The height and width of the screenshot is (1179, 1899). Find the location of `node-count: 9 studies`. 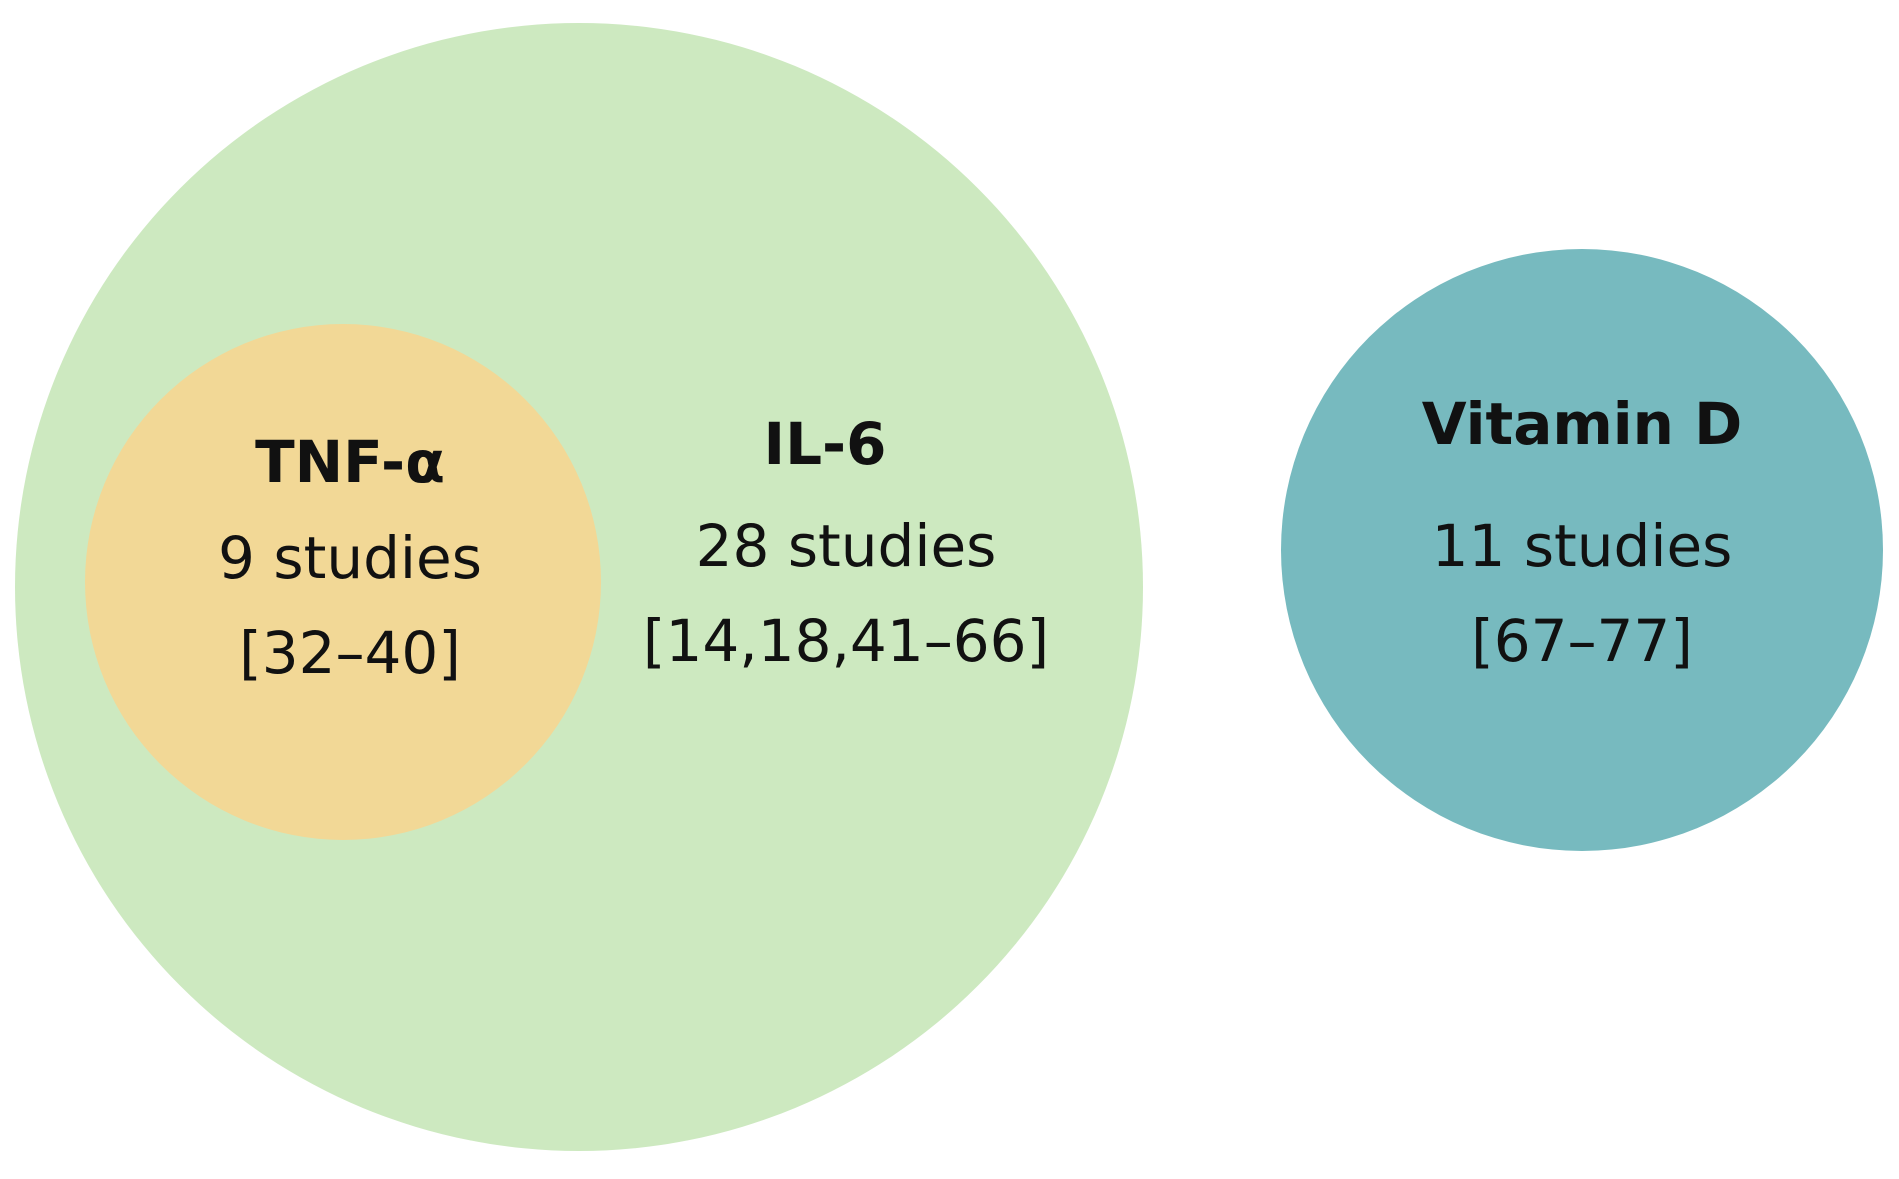

node-count: 9 studies is located at coordinates (350, 558).